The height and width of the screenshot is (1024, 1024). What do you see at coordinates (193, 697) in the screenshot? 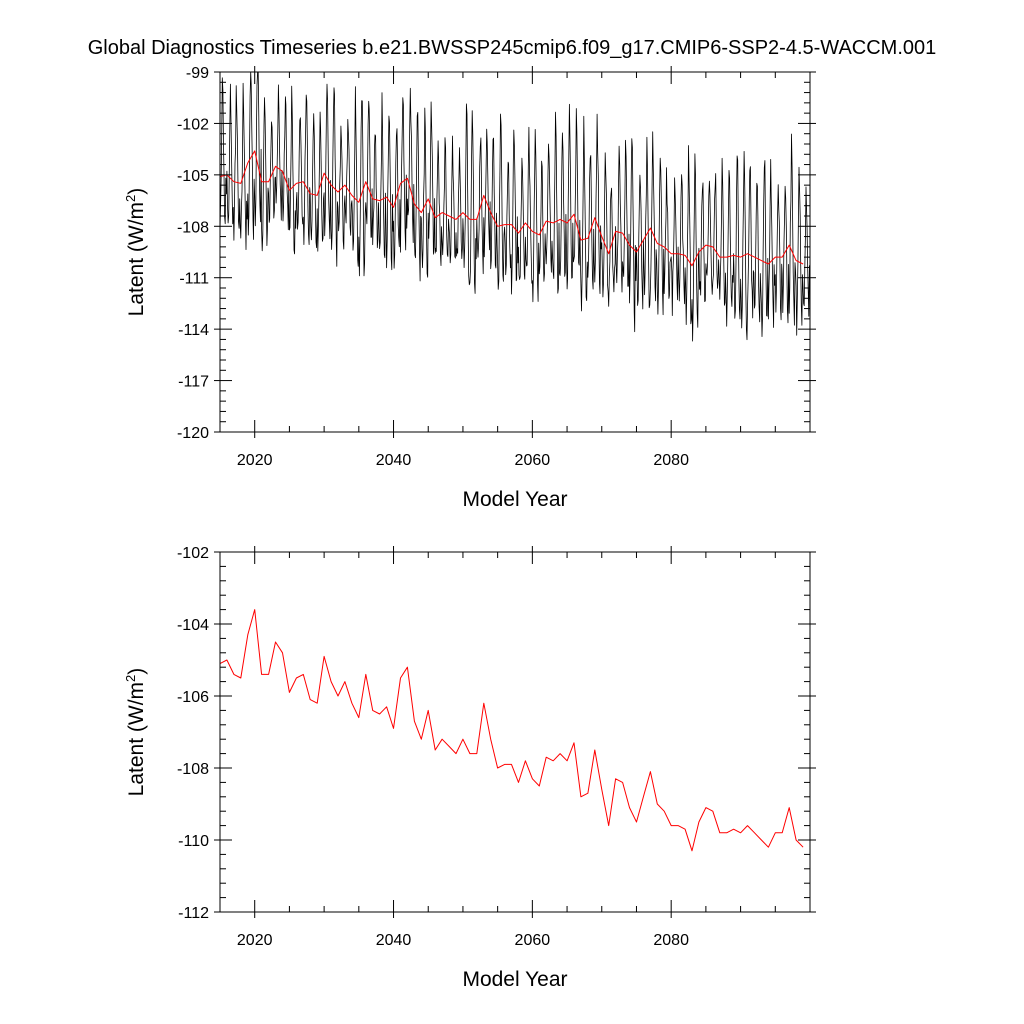
I see `y-tick-label: -106` at bounding box center [193, 697].